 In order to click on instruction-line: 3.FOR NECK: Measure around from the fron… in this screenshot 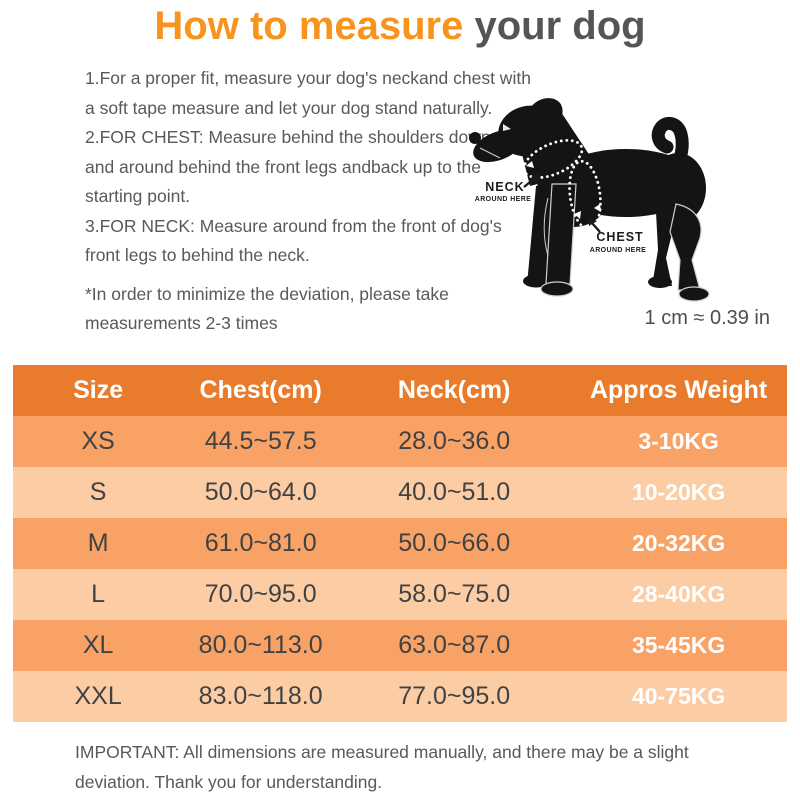, I will do `click(293, 225)`.